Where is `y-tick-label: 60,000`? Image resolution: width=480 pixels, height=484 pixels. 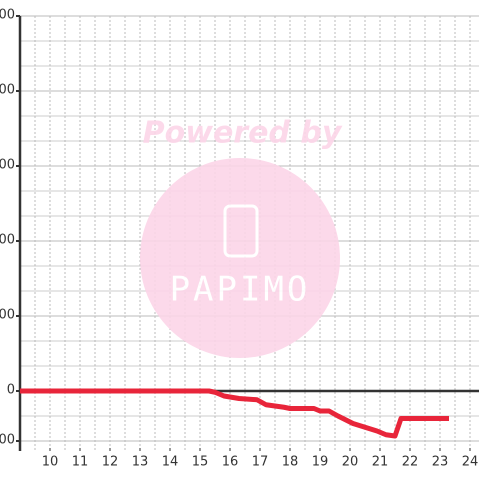 y-tick-label: 60,000 is located at coordinates (7, 240).